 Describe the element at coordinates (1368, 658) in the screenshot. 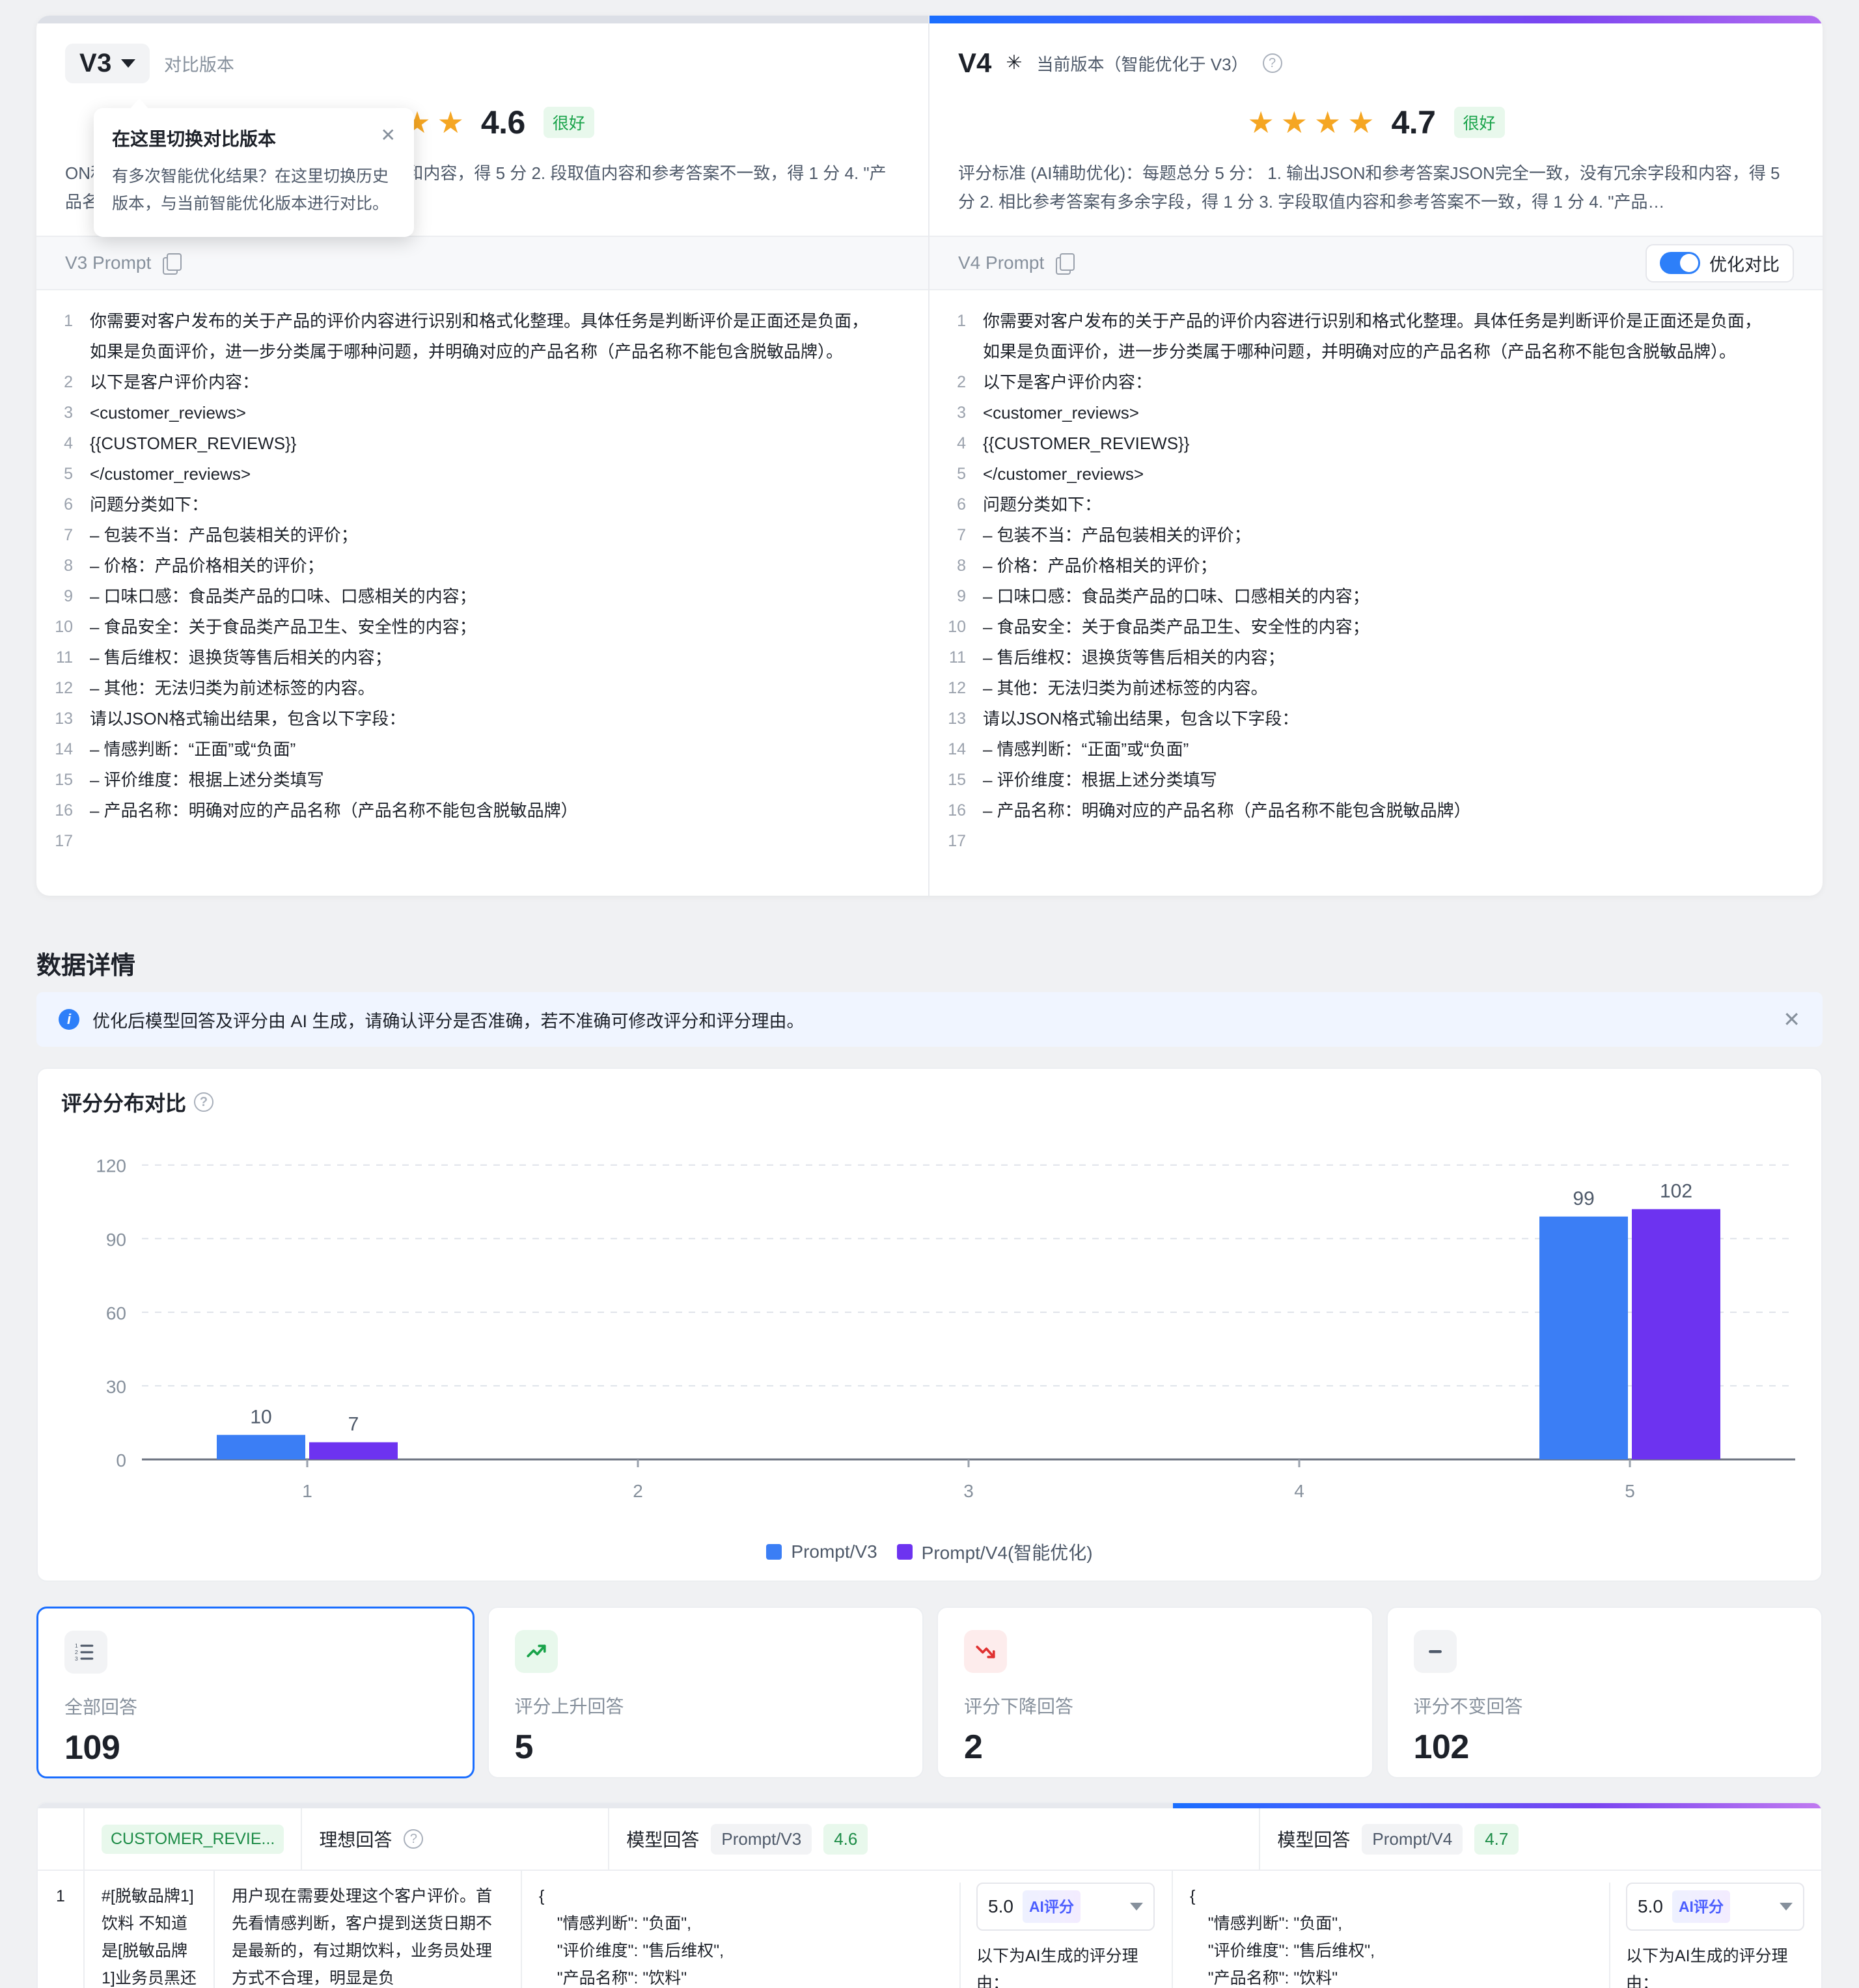

I see `code-line: 11 – 售后维权：退换货等售后相关的内容；` at that location.